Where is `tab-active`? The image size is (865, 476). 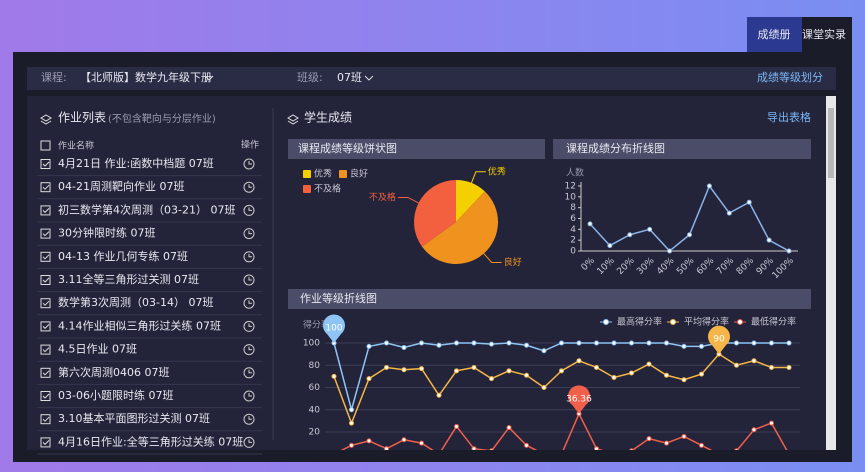 tab-active is located at coordinates (774, 35).